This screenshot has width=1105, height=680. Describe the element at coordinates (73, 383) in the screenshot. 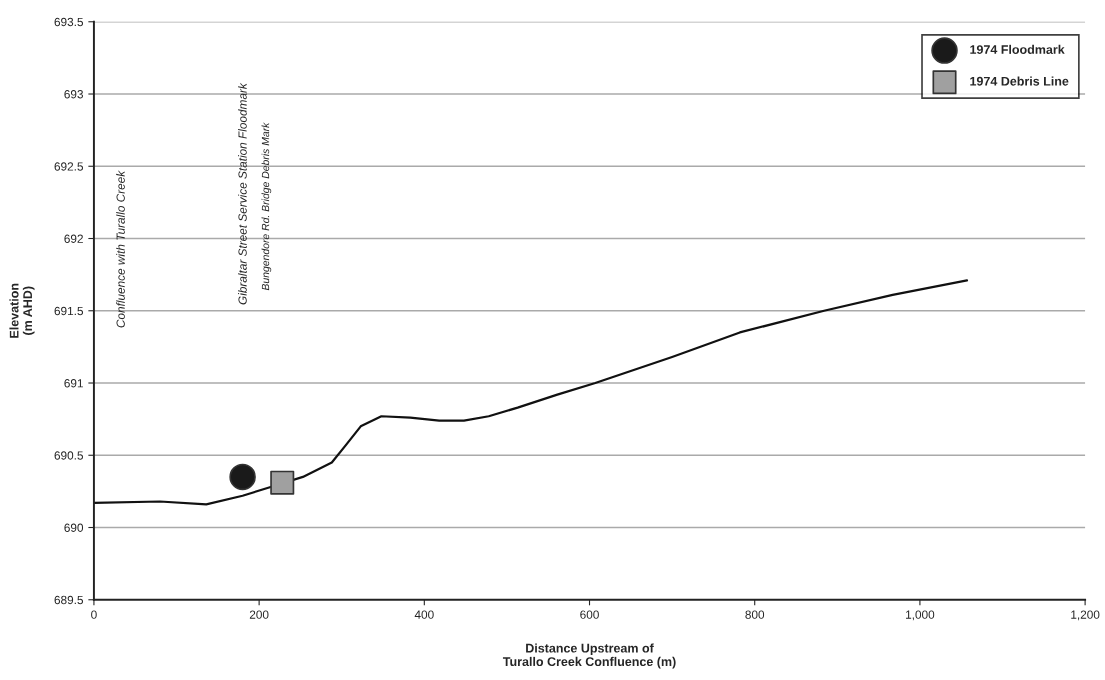

I see `y-tick-label: 691` at that location.